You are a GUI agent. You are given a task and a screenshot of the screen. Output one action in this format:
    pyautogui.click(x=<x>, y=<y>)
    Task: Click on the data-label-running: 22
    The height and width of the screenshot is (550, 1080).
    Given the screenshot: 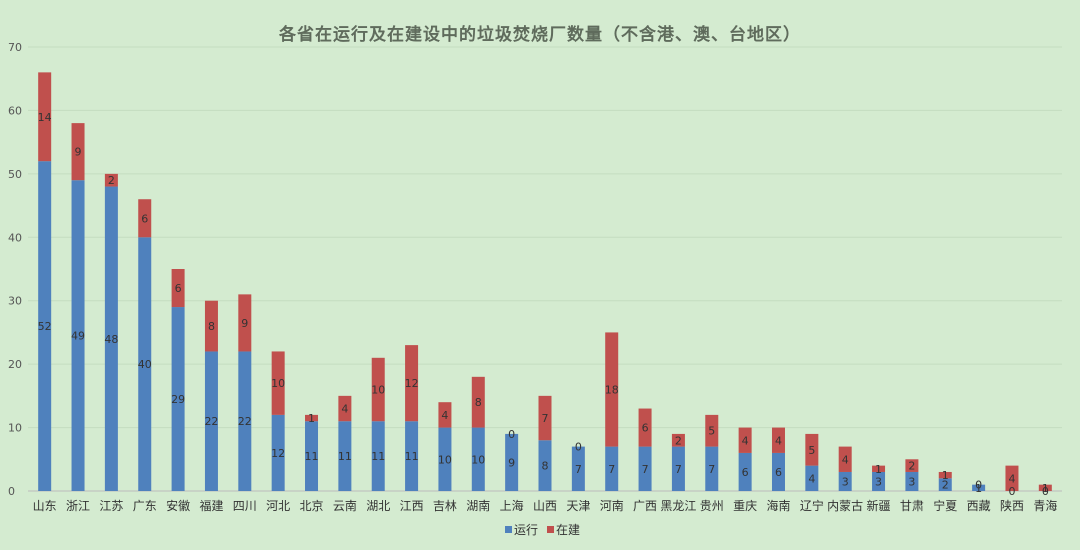 What is the action you would take?
    pyautogui.click(x=245, y=421)
    